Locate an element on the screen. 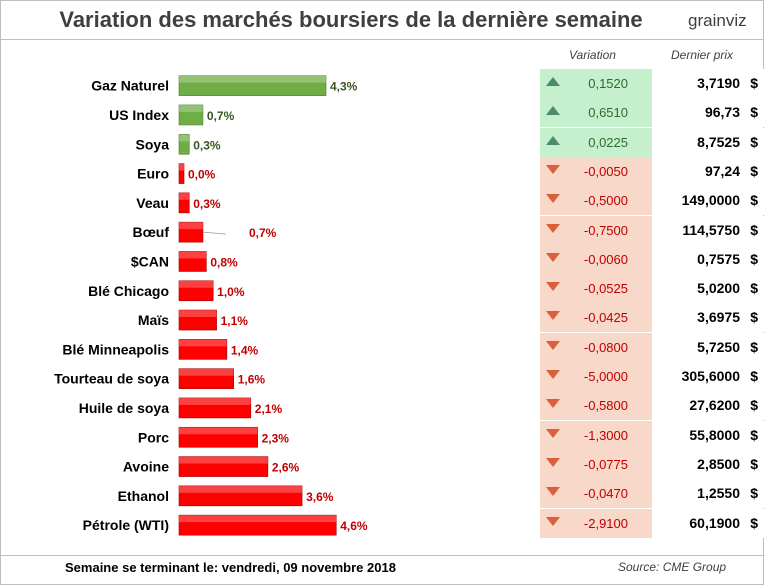 Image resolution: width=764 pixels, height=585 pixels. variation-value: 0,0225 is located at coordinates (608, 142).